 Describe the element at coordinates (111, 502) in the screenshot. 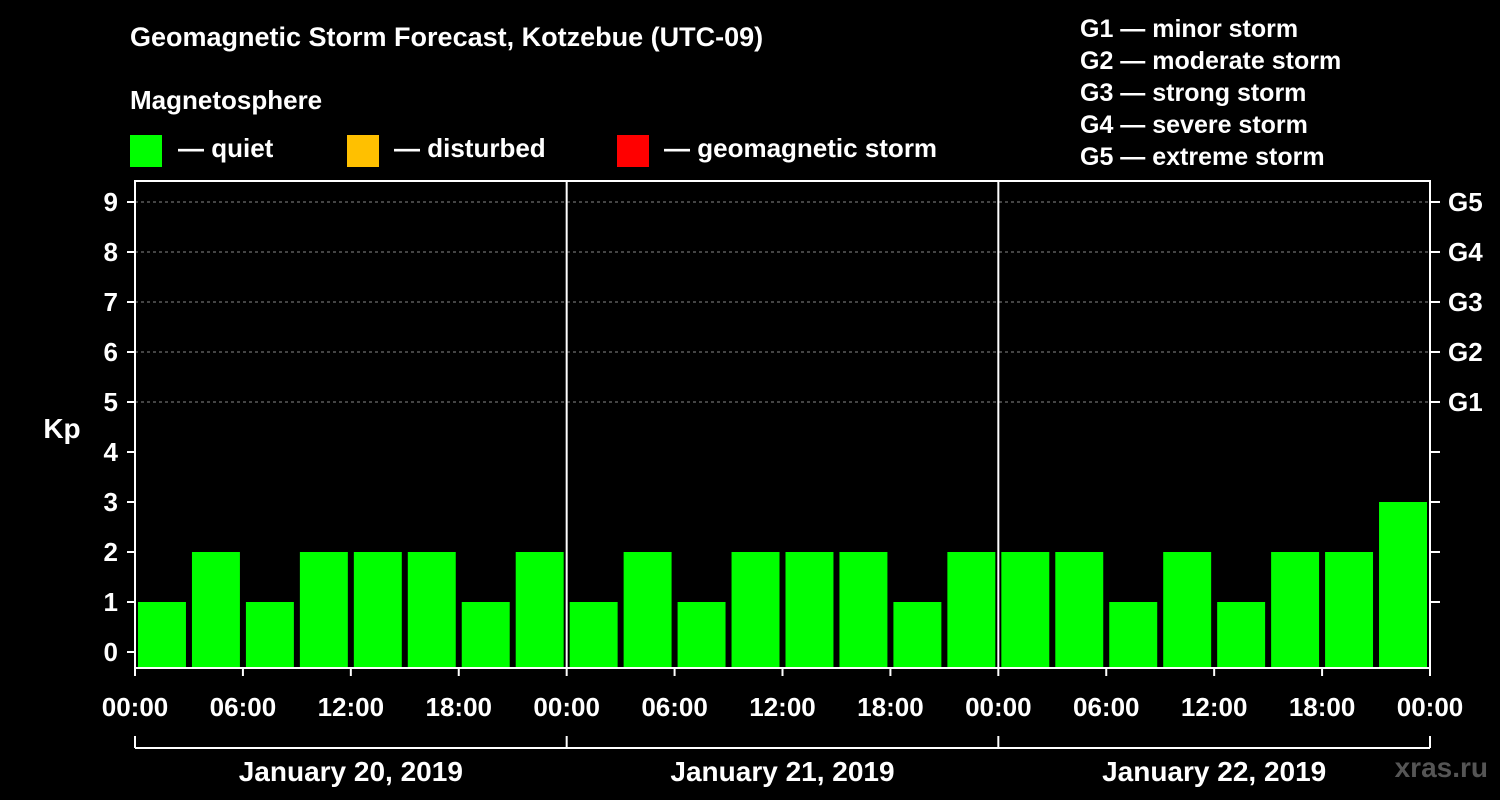

I see `y-tick-label: 3` at that location.